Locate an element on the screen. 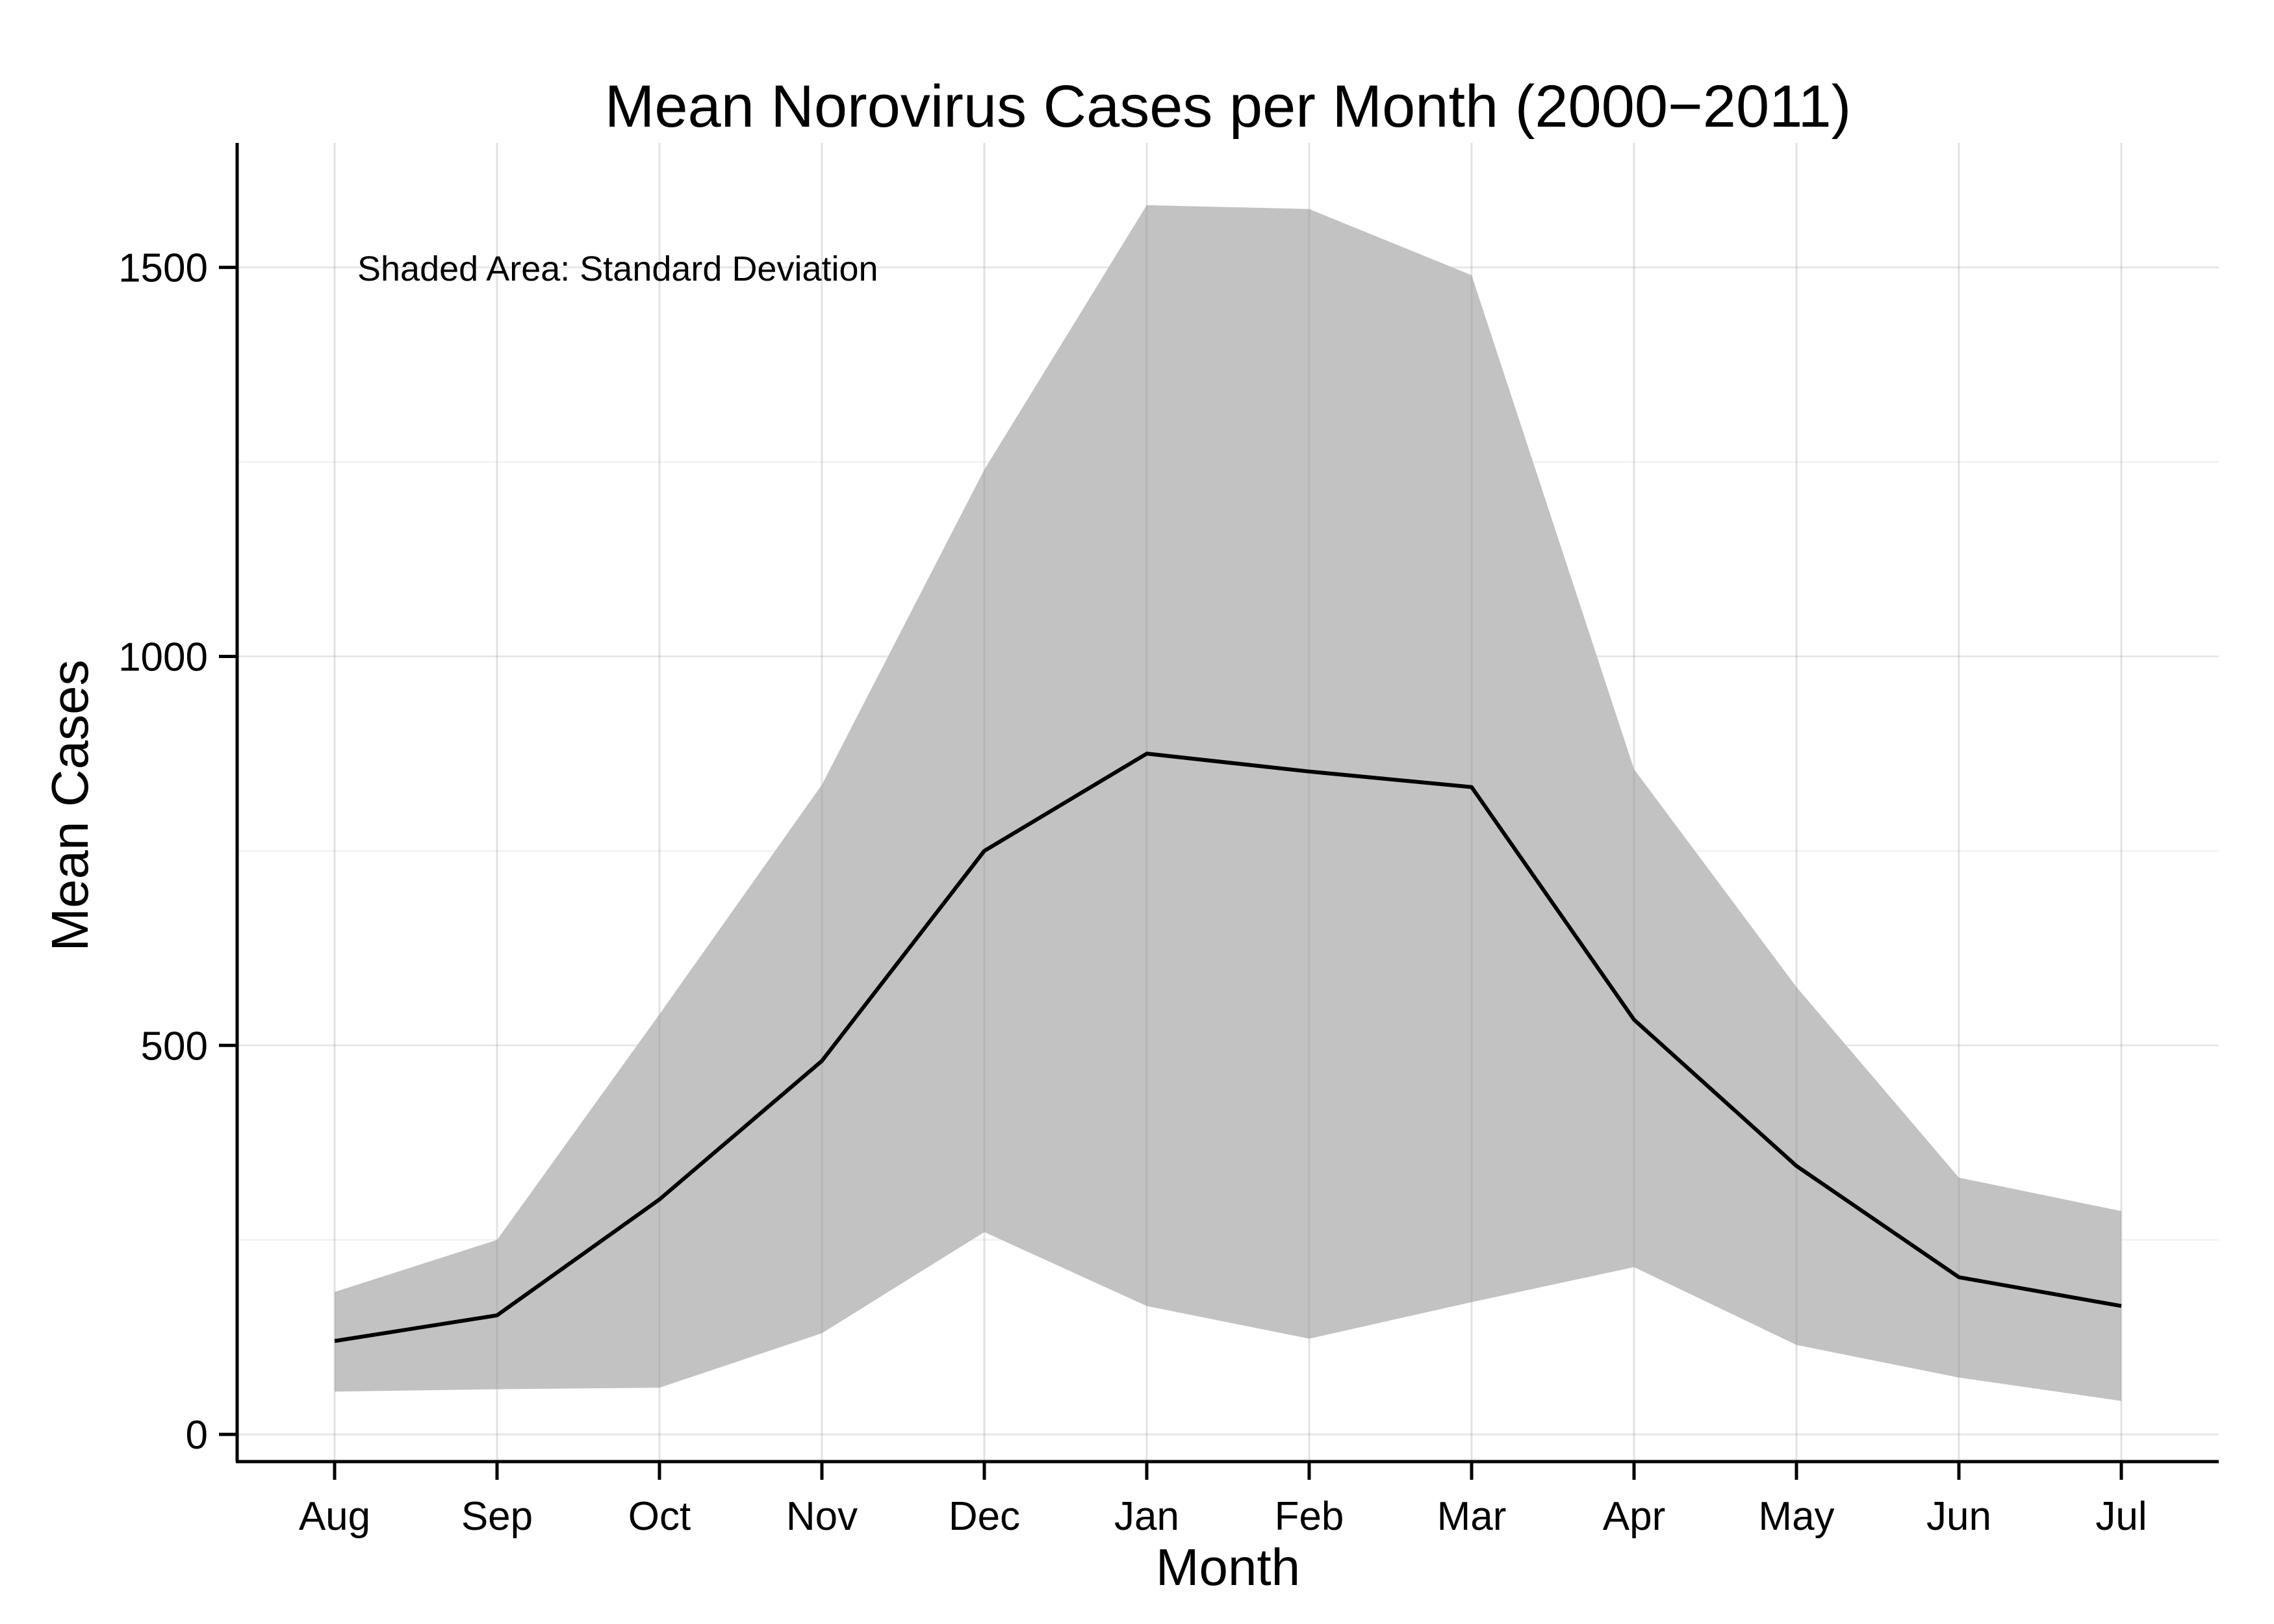  x-tick-label: Aug is located at coordinates (334, 1516).